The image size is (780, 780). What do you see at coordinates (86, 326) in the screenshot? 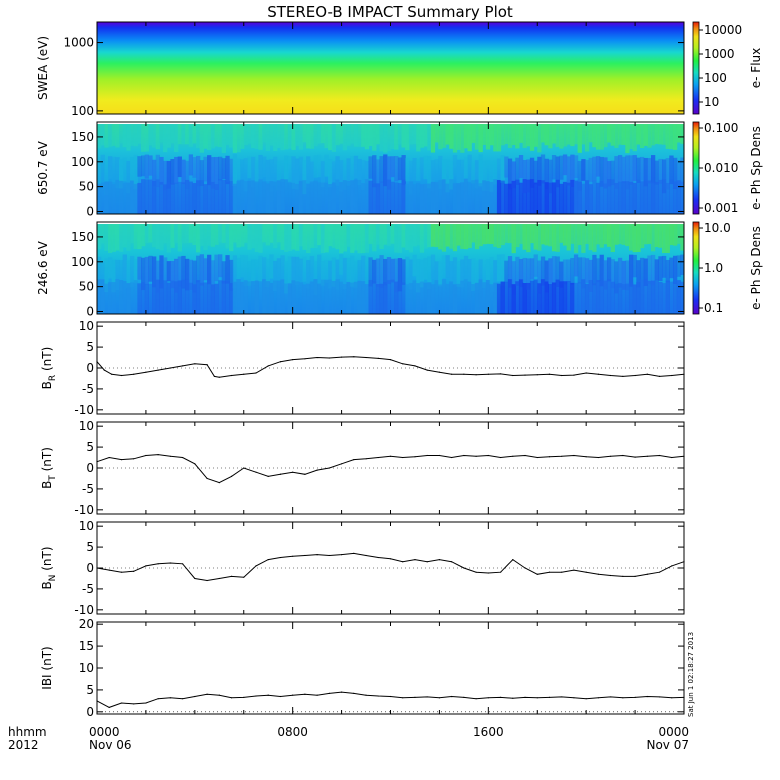
I see `y-tick-label: 10` at bounding box center [86, 326].